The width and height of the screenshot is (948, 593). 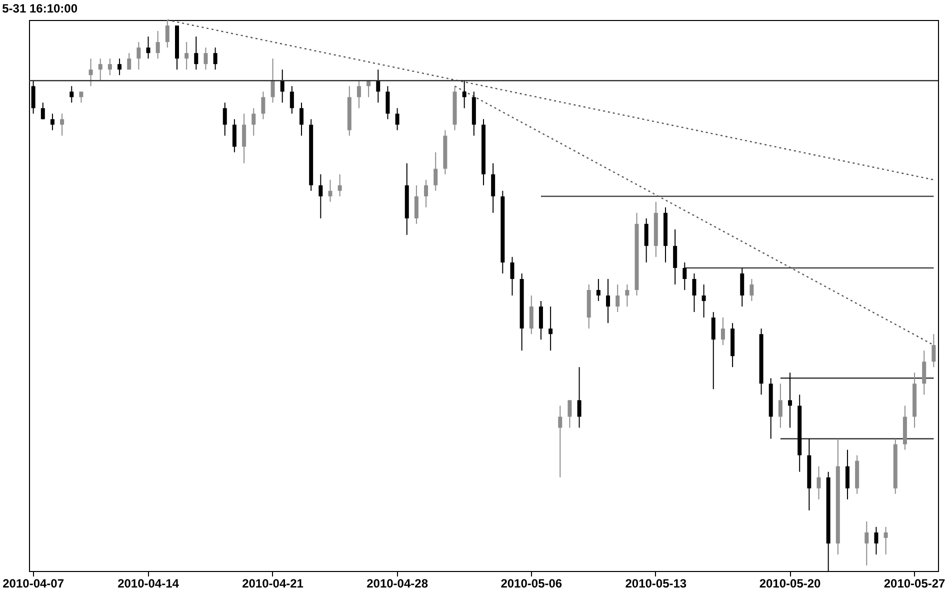 I want to click on x-tick-label: 2010-05-13, so click(x=656, y=583).